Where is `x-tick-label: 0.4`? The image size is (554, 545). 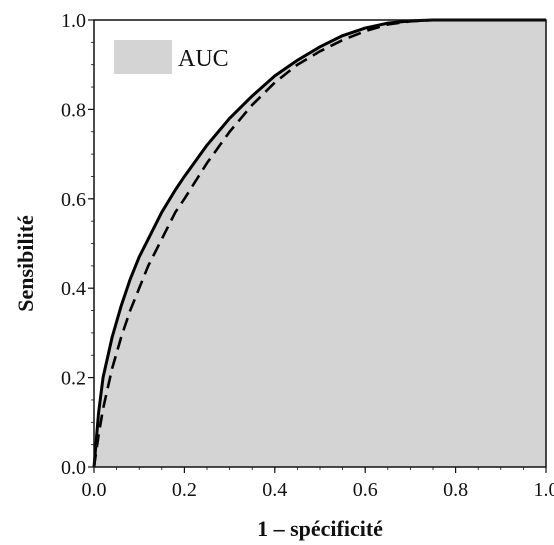
x-tick-label: 0.4 is located at coordinates (274, 490).